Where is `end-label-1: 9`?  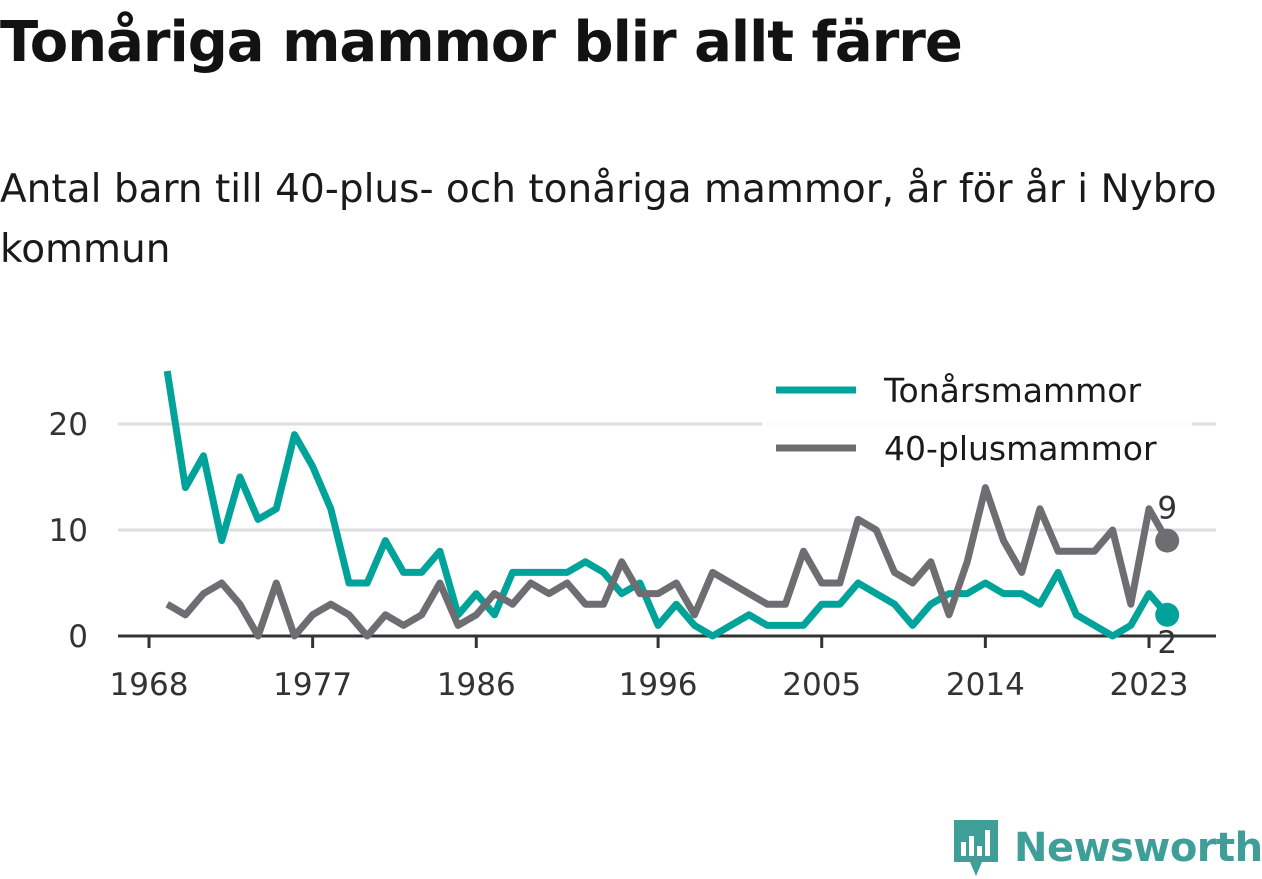 end-label-1: 9 is located at coordinates (1167, 509).